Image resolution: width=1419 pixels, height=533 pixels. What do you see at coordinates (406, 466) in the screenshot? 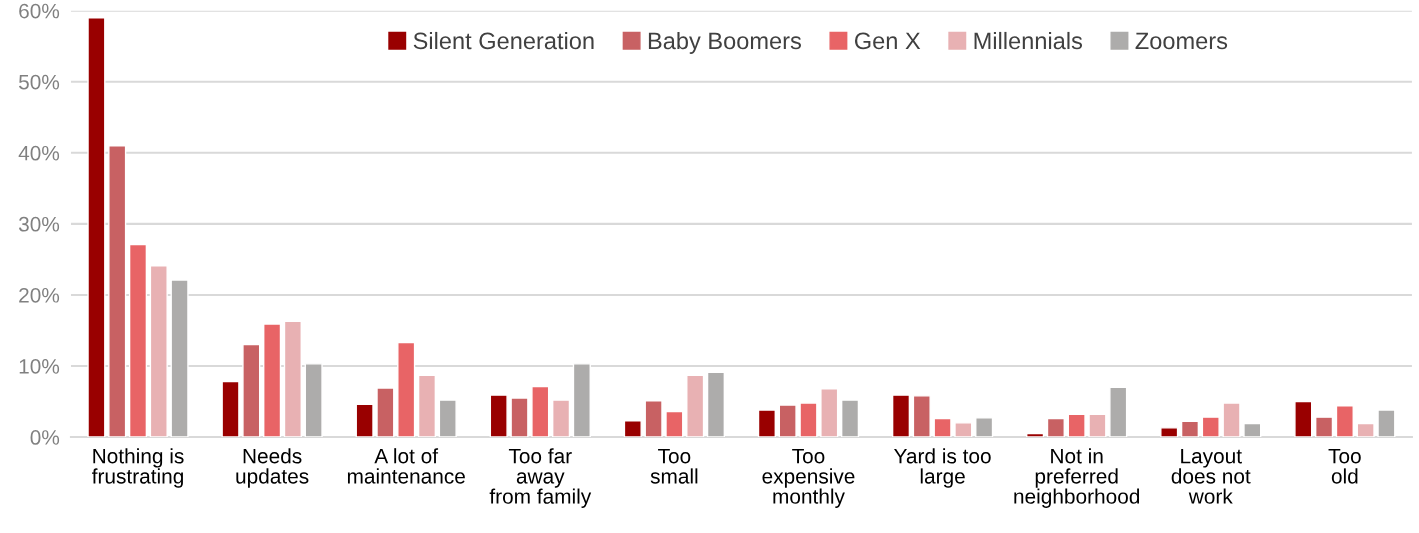
I see `x-tick-label: A lot of maintenance` at bounding box center [406, 466].